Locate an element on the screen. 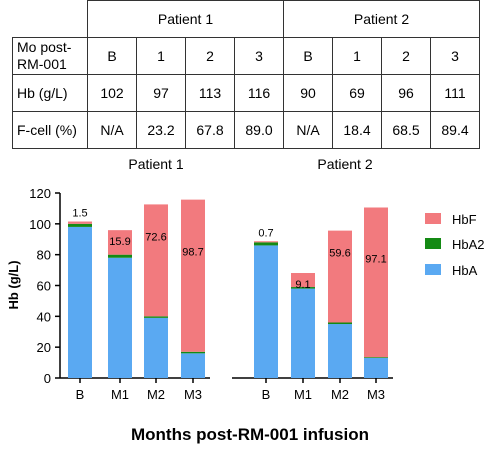 Image resolution: width=493 pixels, height=460 pixels. legend-swatch-hbf is located at coordinates (433, 218).